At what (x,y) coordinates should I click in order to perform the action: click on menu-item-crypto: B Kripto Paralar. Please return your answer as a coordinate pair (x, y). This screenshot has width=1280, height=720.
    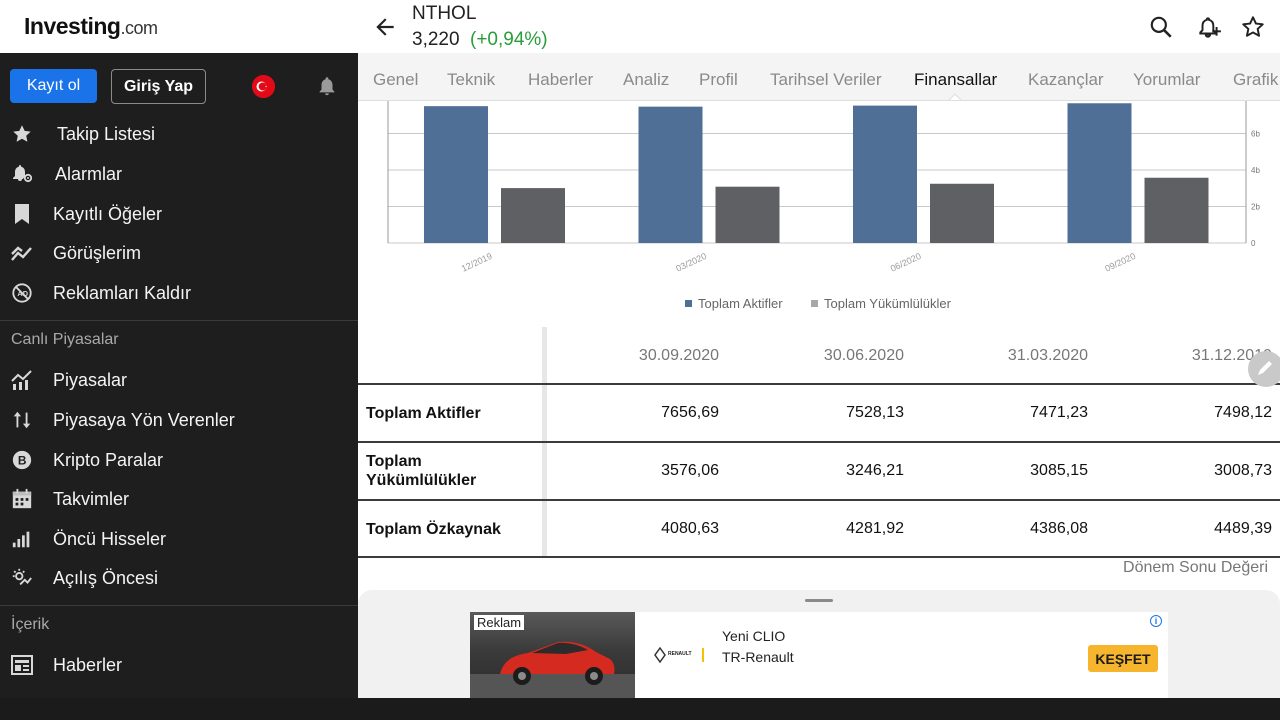
    Looking at the image, I should click on (179, 460).